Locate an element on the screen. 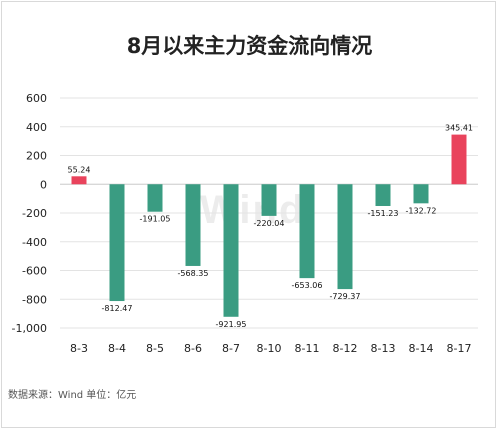 The height and width of the screenshot is (431, 499). x-tick-label: 8-7 is located at coordinates (231, 348).